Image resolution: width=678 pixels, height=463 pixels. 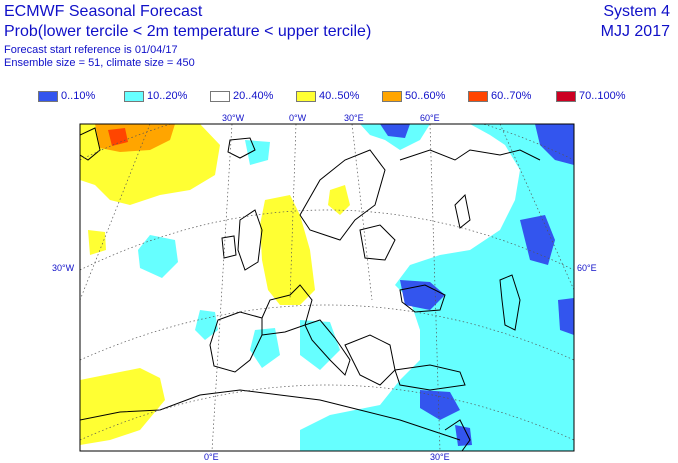 I want to click on legend-label: 40..50%, so click(x=339, y=96).